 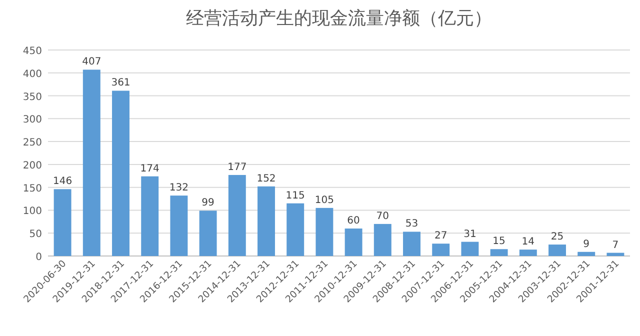 I want to click on data-label: 407, so click(x=92, y=62).